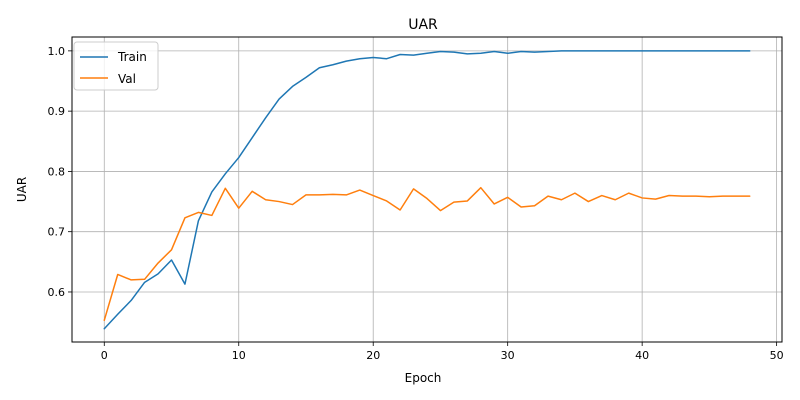 This screenshot has height=400, width=800. Describe the element at coordinates (22, 189) in the screenshot. I see `y-axis-label: UAR` at that location.